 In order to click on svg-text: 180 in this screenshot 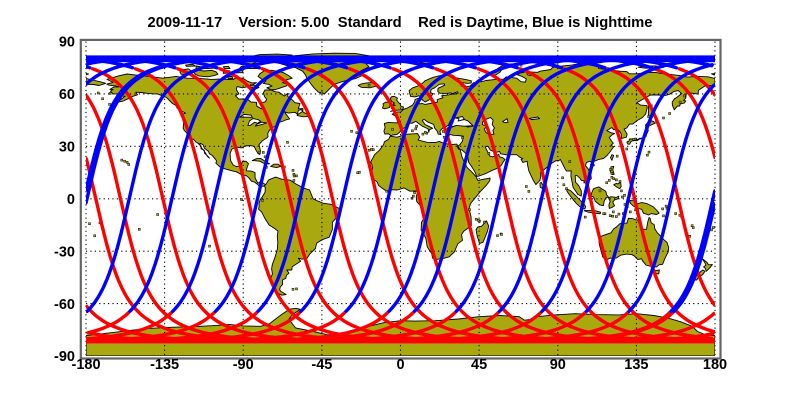, I will do `click(715, 365)`.